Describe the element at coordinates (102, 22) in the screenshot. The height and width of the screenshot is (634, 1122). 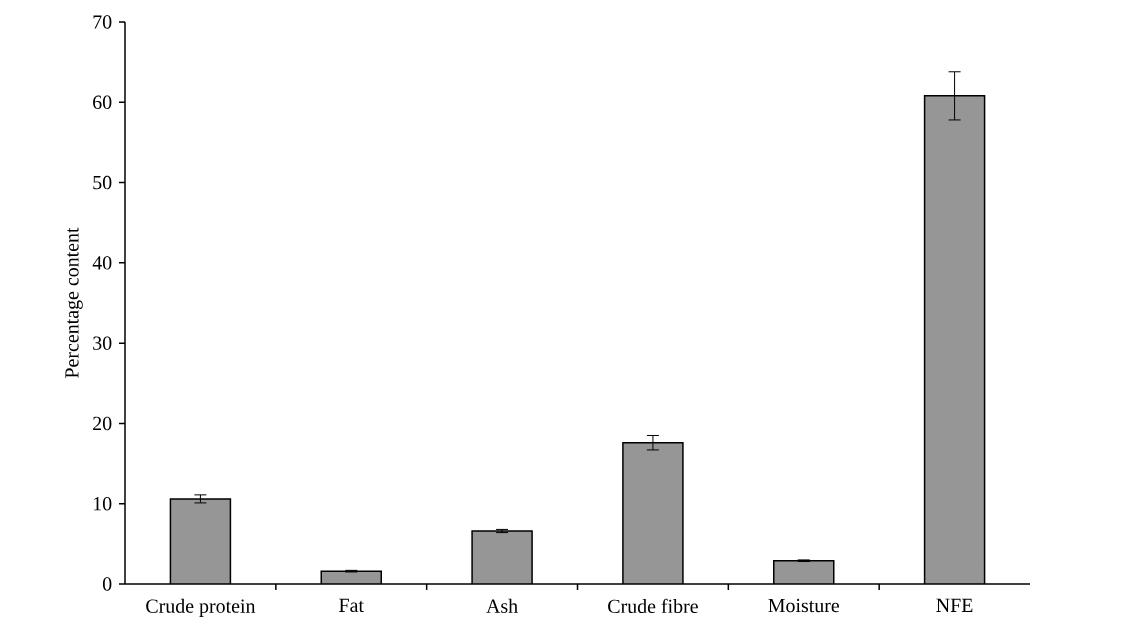
I see `y-tick-label: 70` at that location.